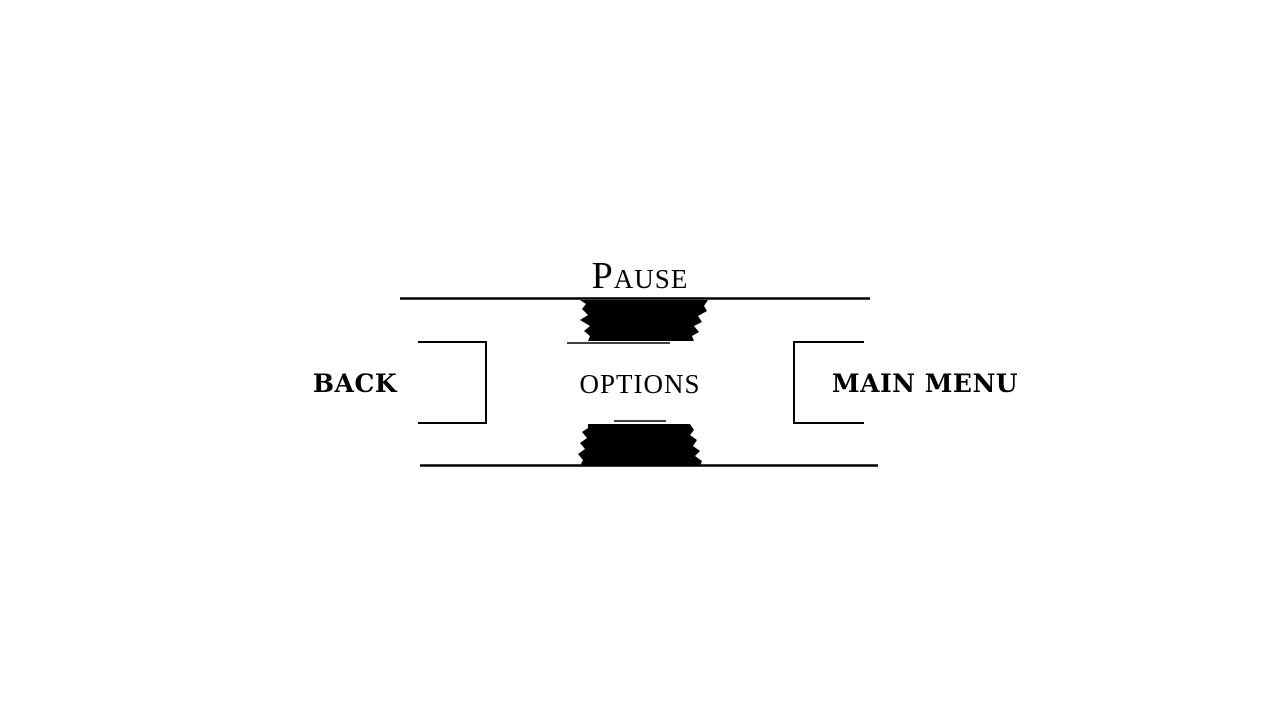 The height and width of the screenshot is (720, 1280). Describe the element at coordinates (640, 384) in the screenshot. I see `options-button: OPTIONS` at that location.